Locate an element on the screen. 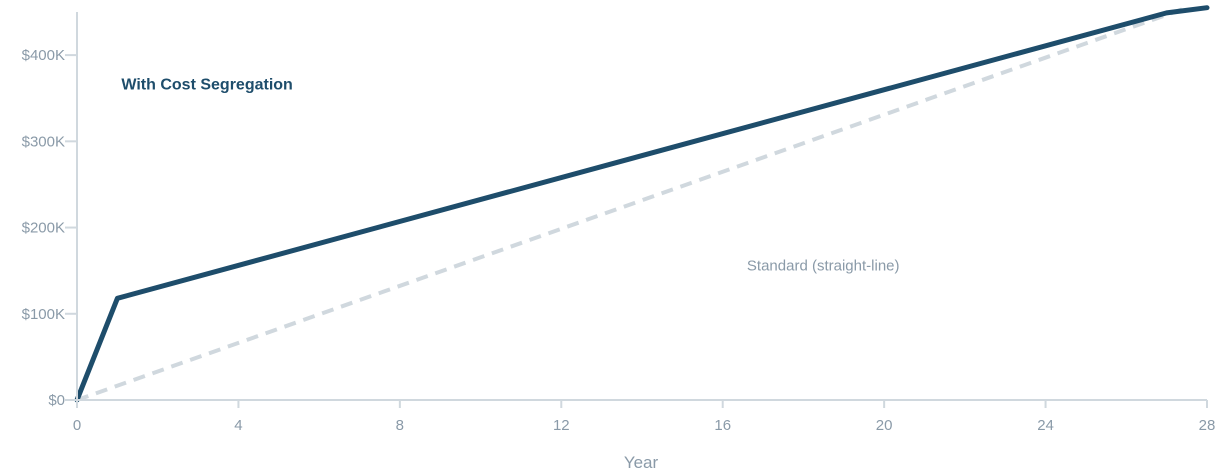 This screenshot has width=1227, height=471. y-tick-label: $200K is located at coordinates (43, 228).